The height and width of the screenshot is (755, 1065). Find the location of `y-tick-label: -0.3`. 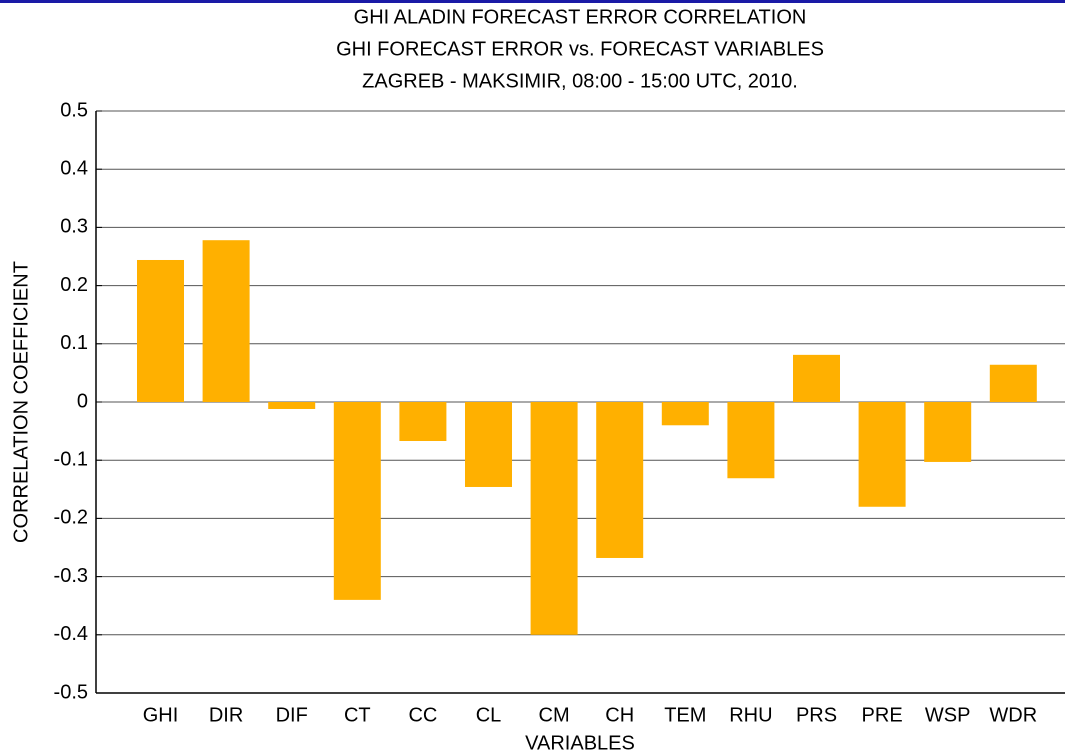

y-tick-label: -0.3 is located at coordinates (71, 576).